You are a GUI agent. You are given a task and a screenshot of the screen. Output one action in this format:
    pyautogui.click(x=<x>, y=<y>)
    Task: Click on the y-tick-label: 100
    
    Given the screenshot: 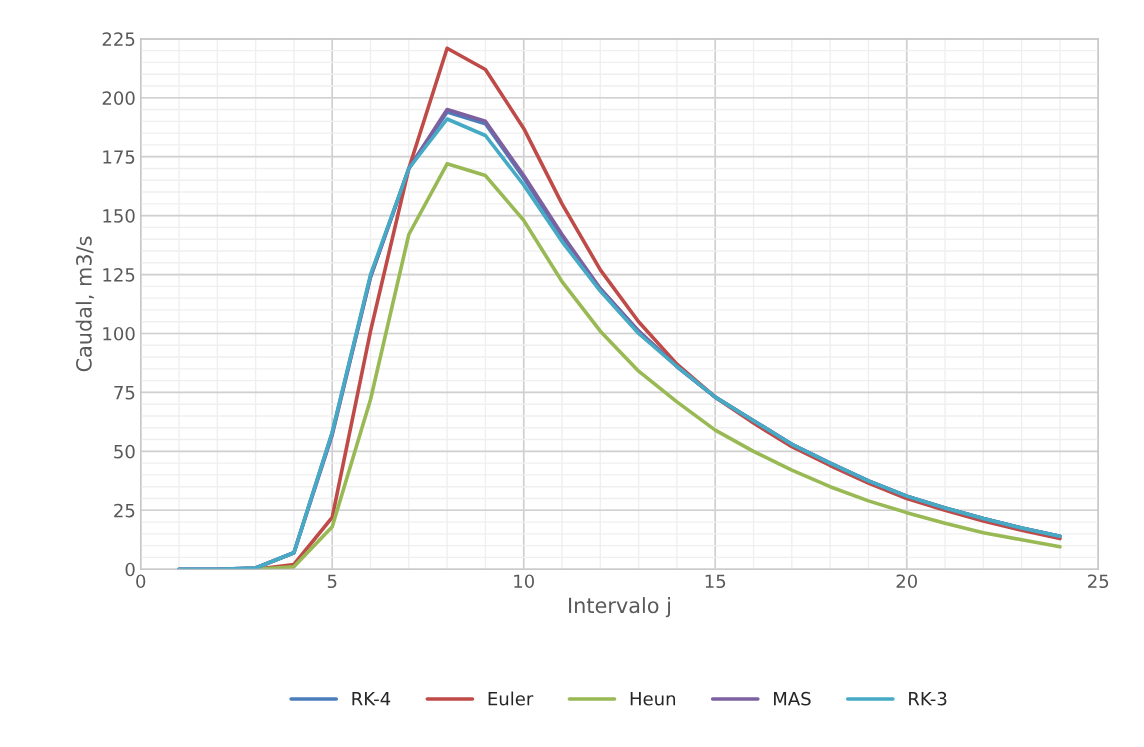 What is the action you would take?
    pyautogui.click(x=119, y=333)
    